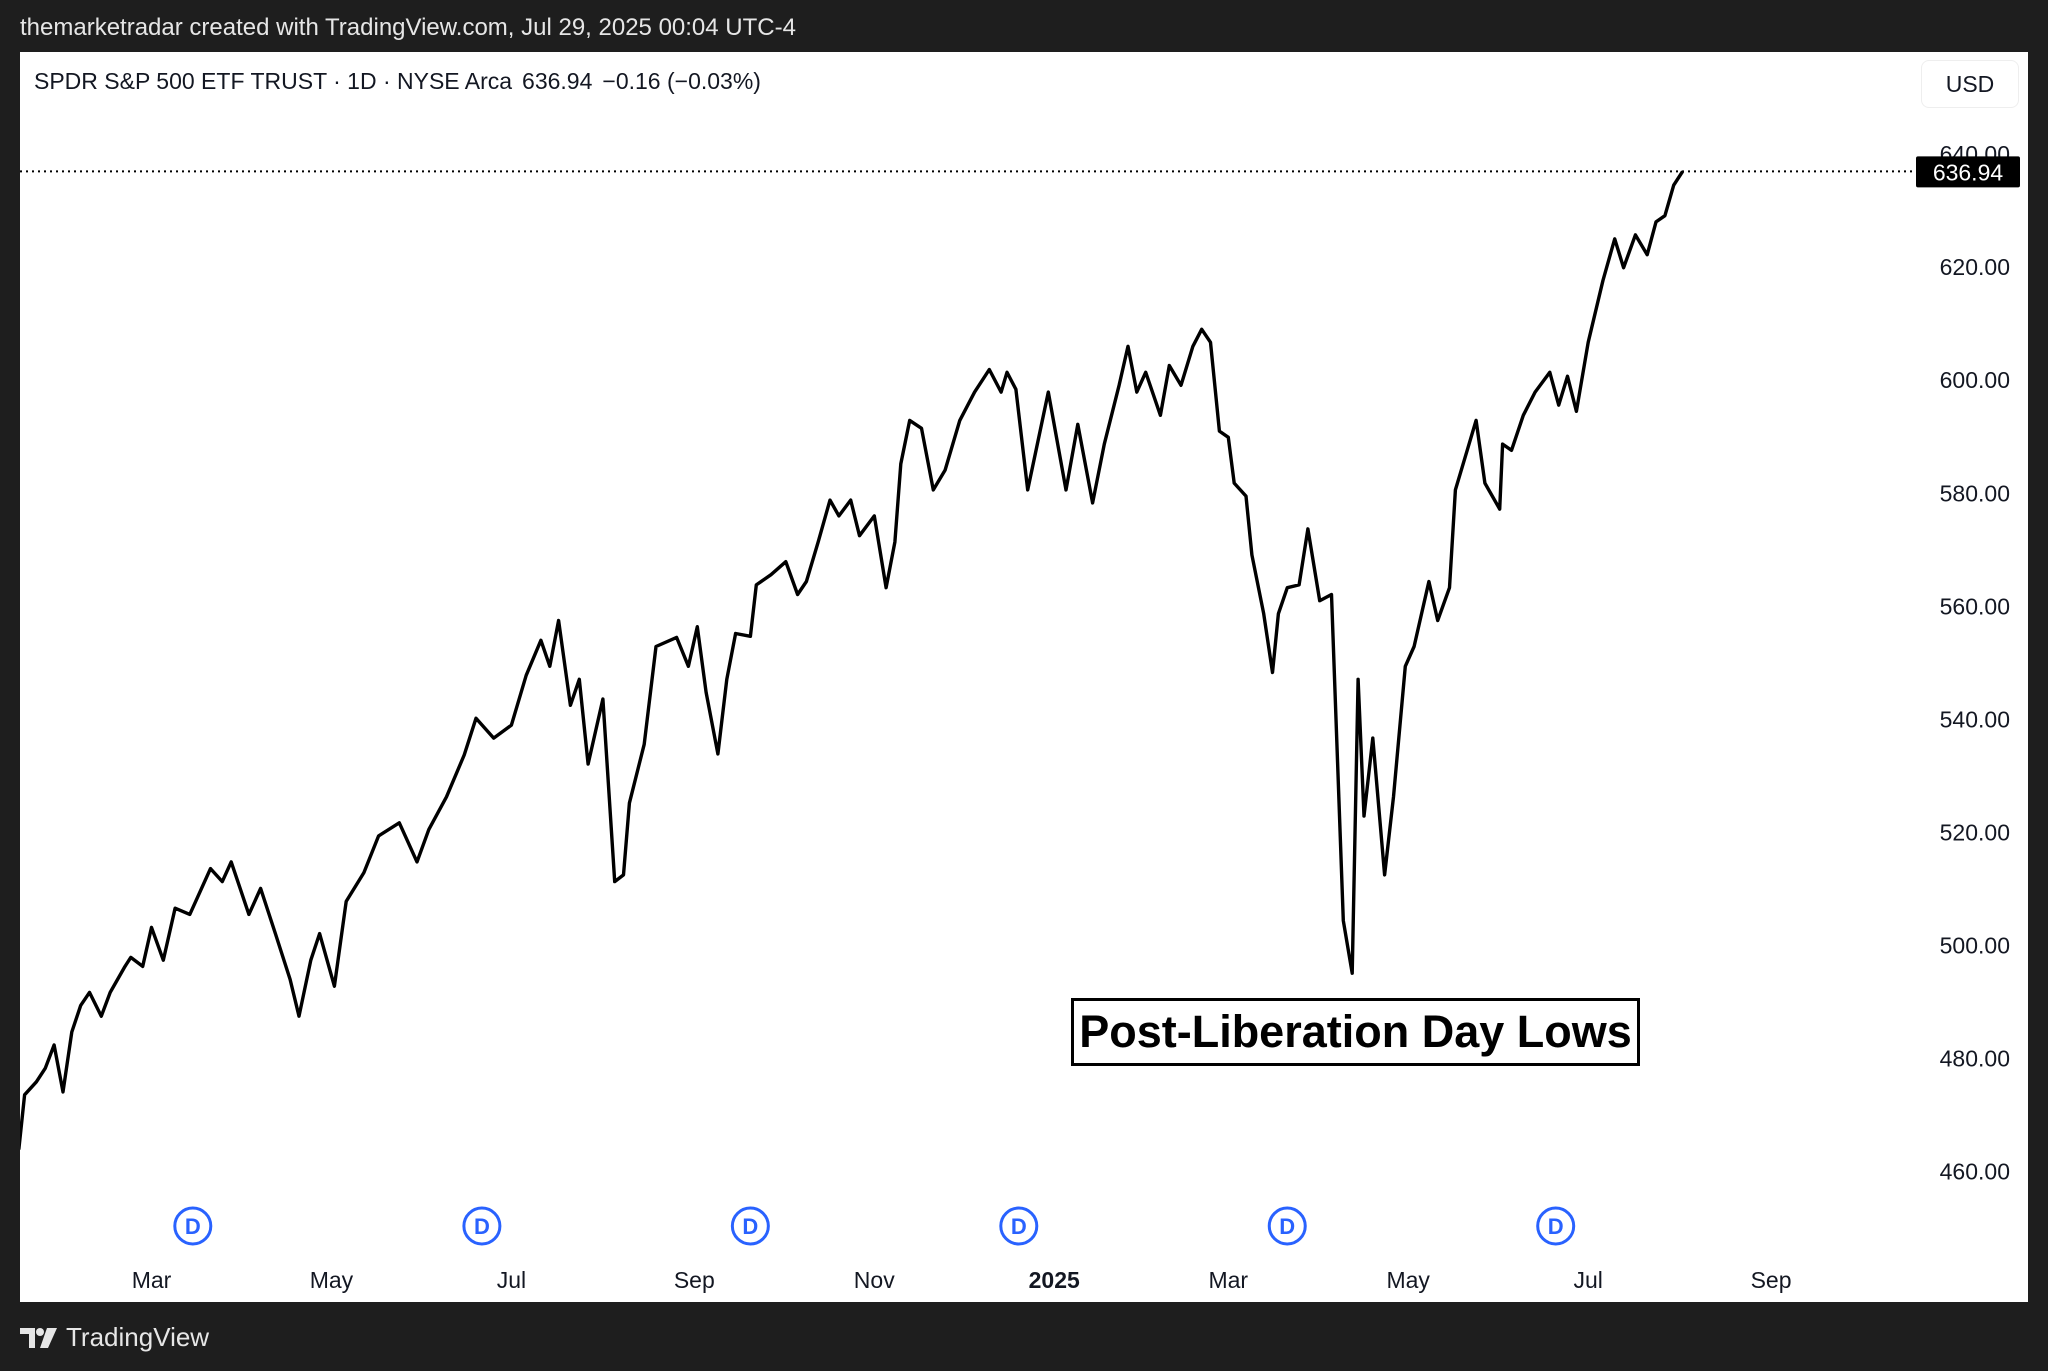  What do you see at coordinates (557, 81) in the screenshot?
I see `last-price: 636.94` at bounding box center [557, 81].